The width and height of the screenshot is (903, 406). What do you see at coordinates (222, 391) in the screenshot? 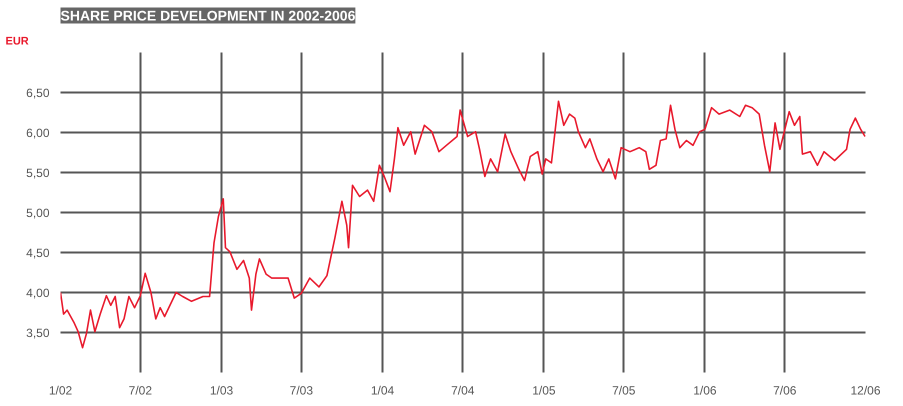
I see `x-tick-label: 1/03` at bounding box center [222, 391].